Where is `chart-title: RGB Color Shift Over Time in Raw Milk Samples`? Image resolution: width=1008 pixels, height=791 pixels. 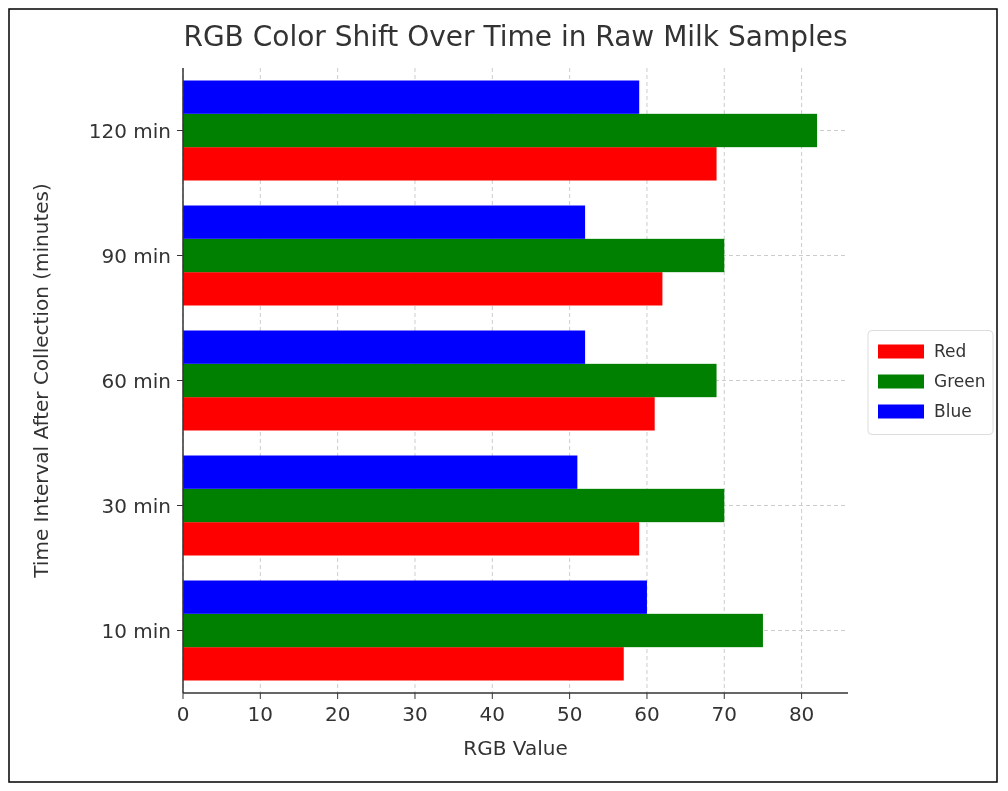 chart-title: RGB Color Shift Over Time in Raw Milk Samples is located at coordinates (515, 36).